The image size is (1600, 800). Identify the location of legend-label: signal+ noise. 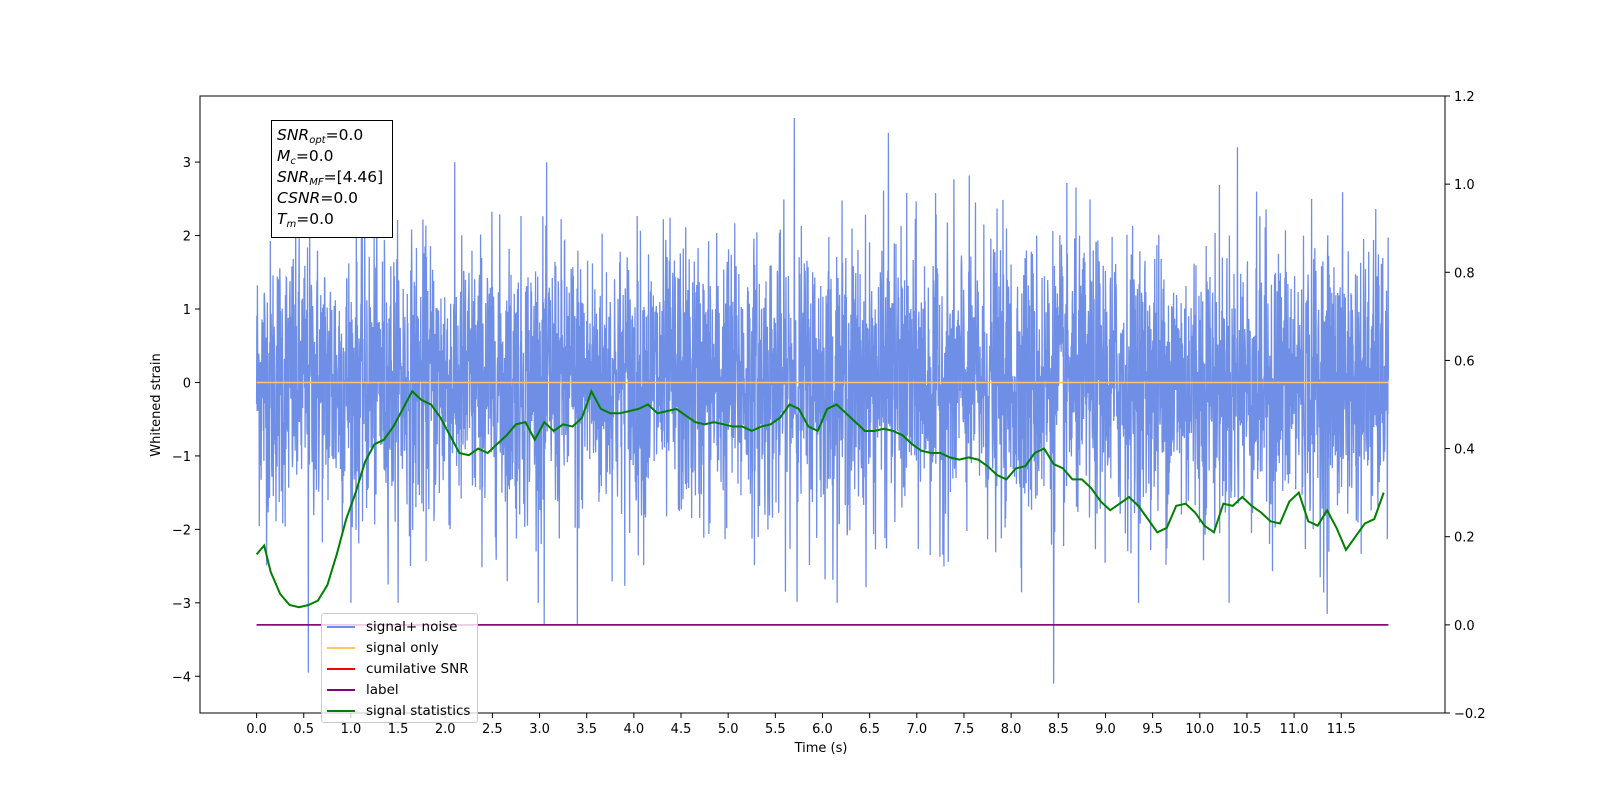
(412, 627).